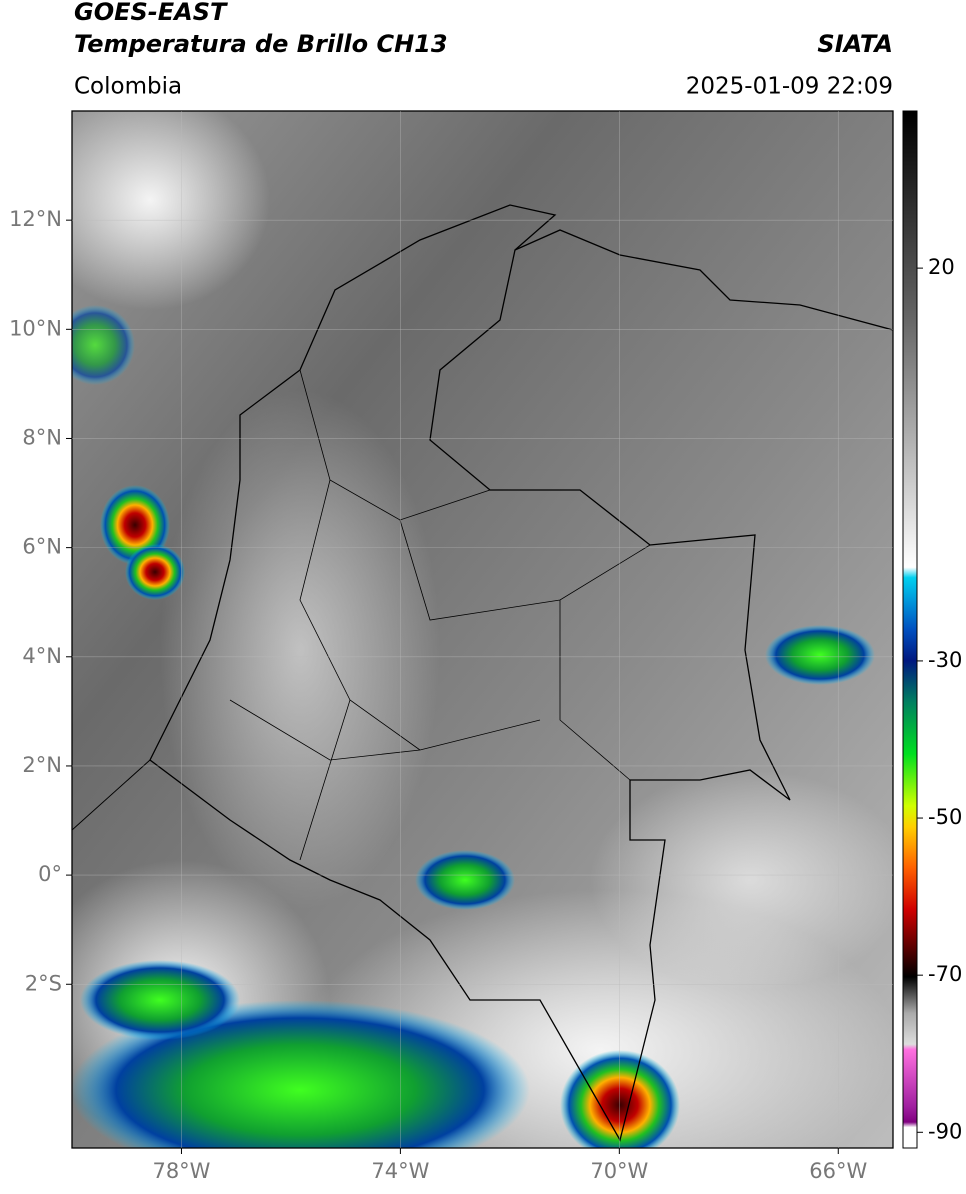 Image resolution: width=966 pixels, height=1194 pixels. Describe the element at coordinates (619, 1171) in the screenshot. I see `x-tick-label: 70°W` at that location.